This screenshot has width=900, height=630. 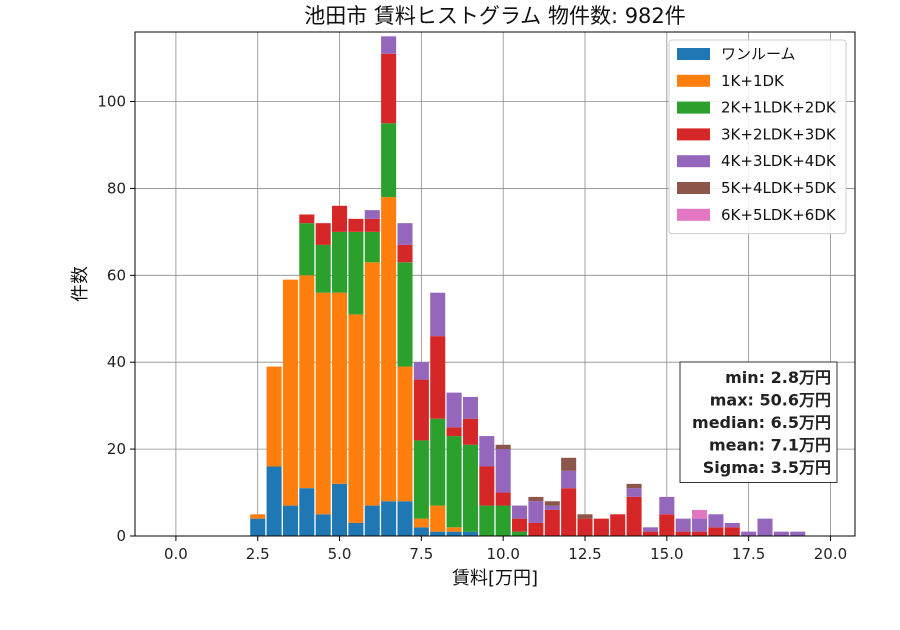 I want to click on stats-line: Sigma: 3.5万円, so click(x=767, y=467).